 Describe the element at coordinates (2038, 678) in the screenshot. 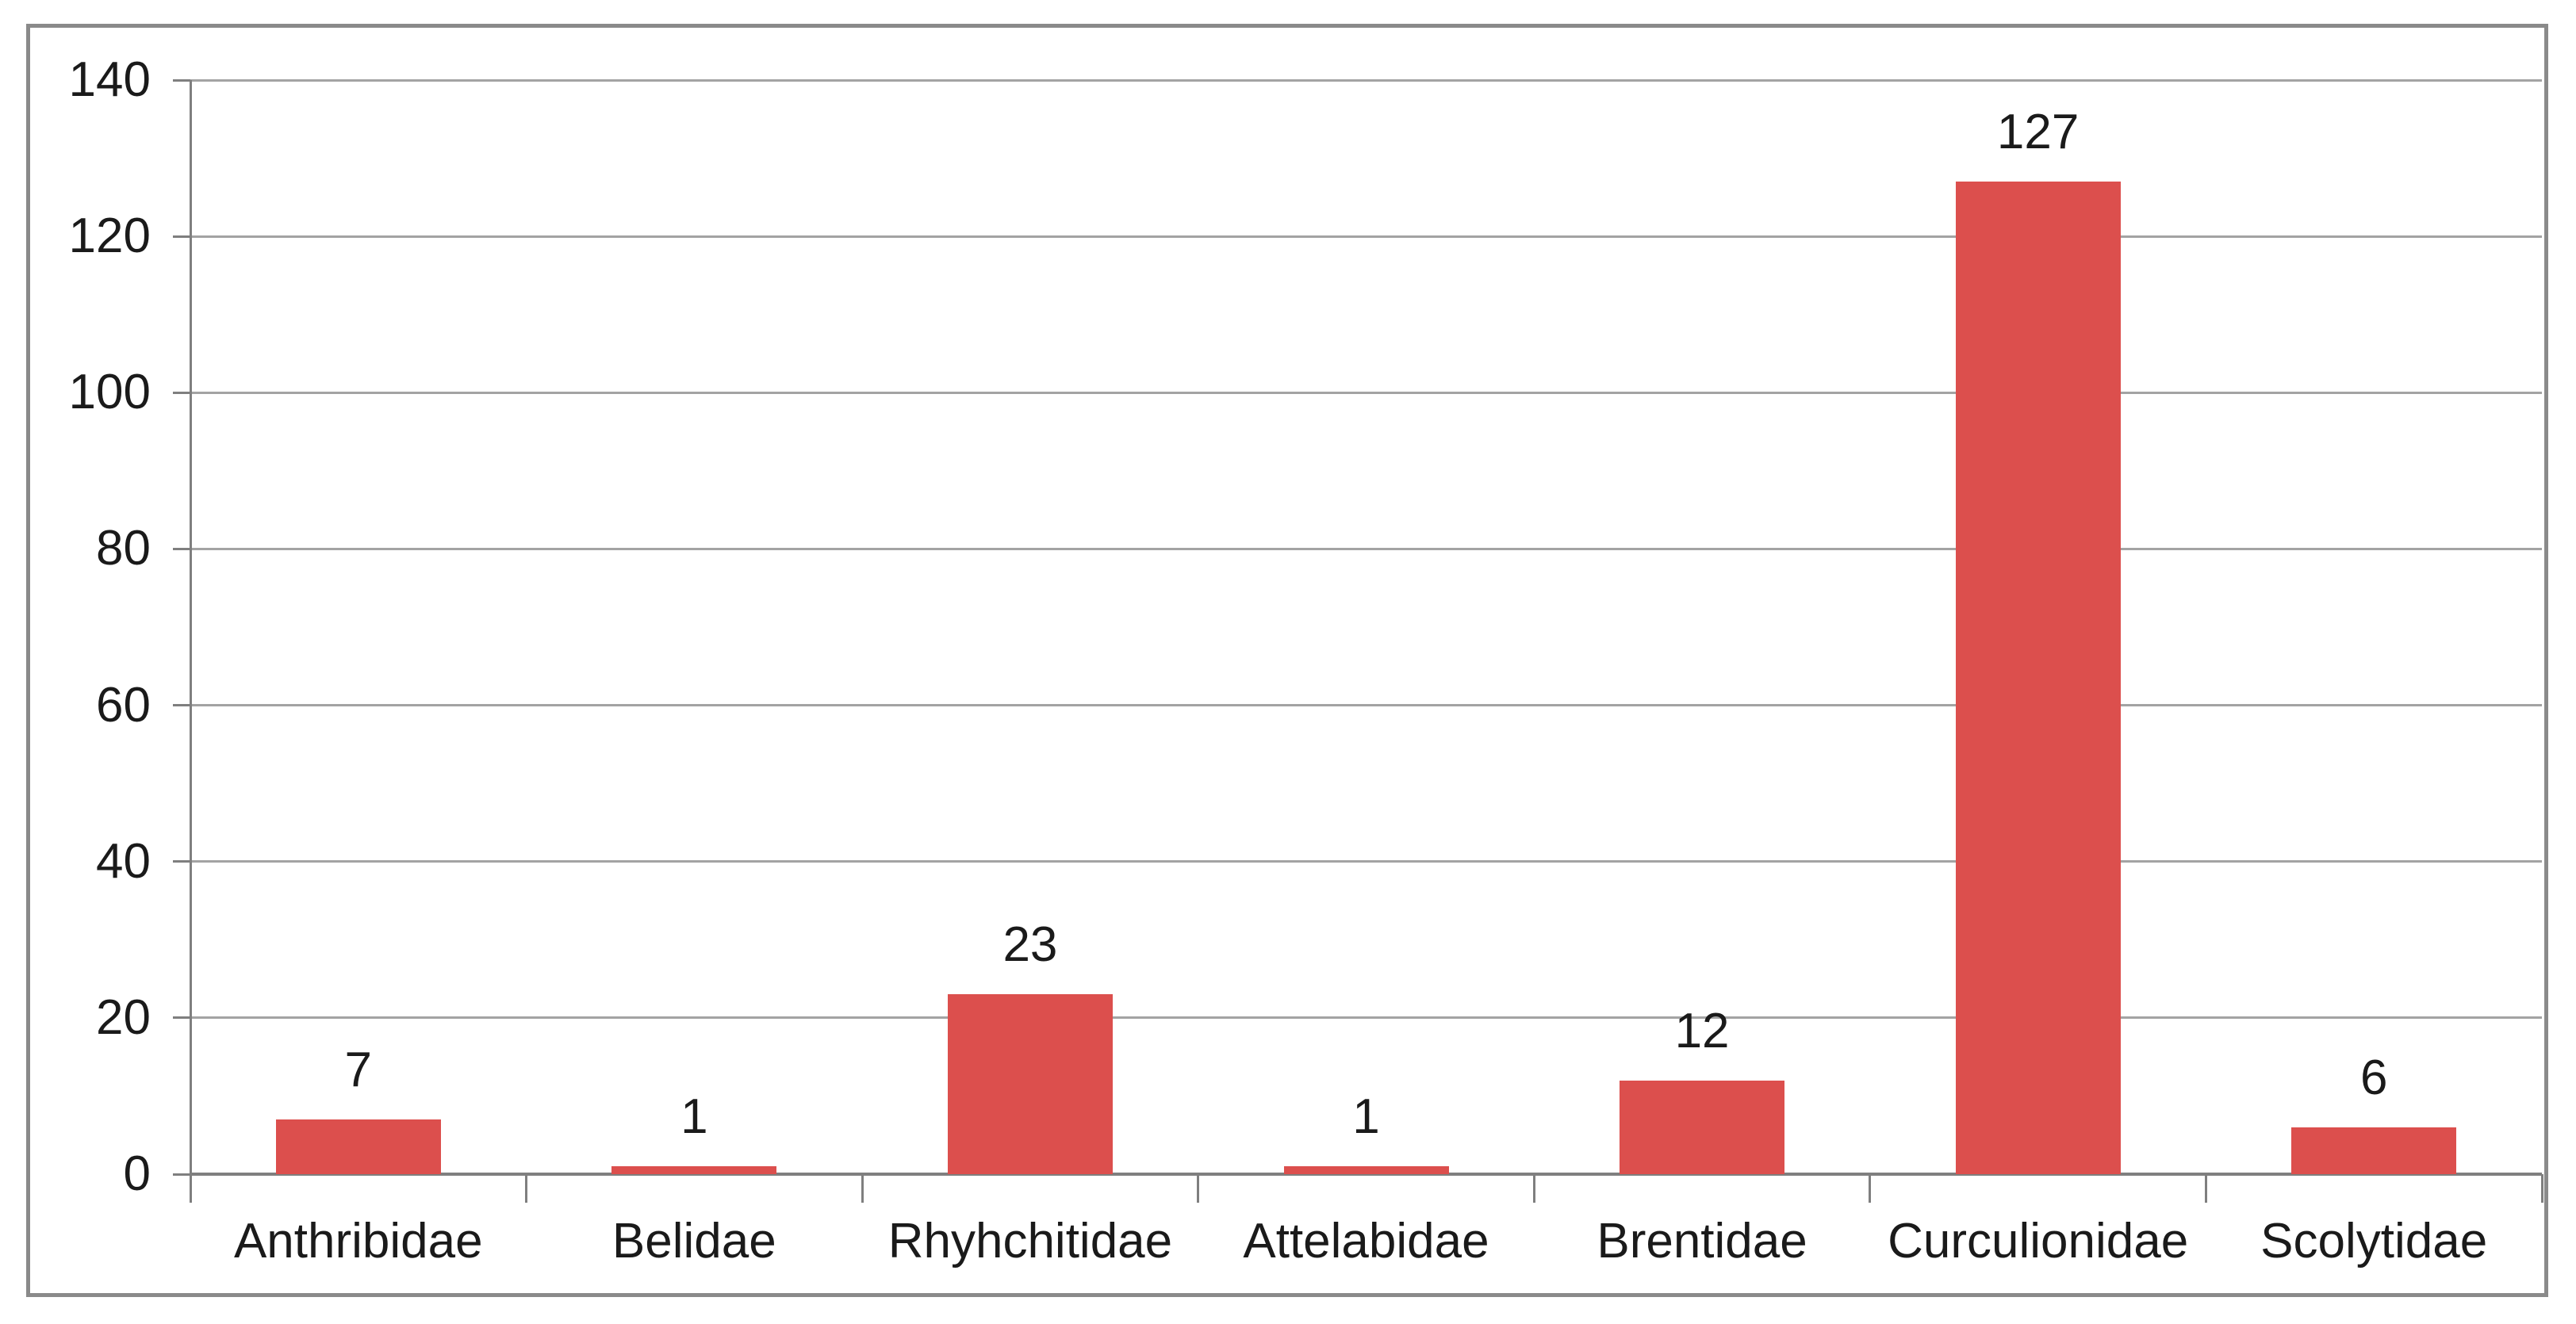

I see `bar-curculionidae` at that location.